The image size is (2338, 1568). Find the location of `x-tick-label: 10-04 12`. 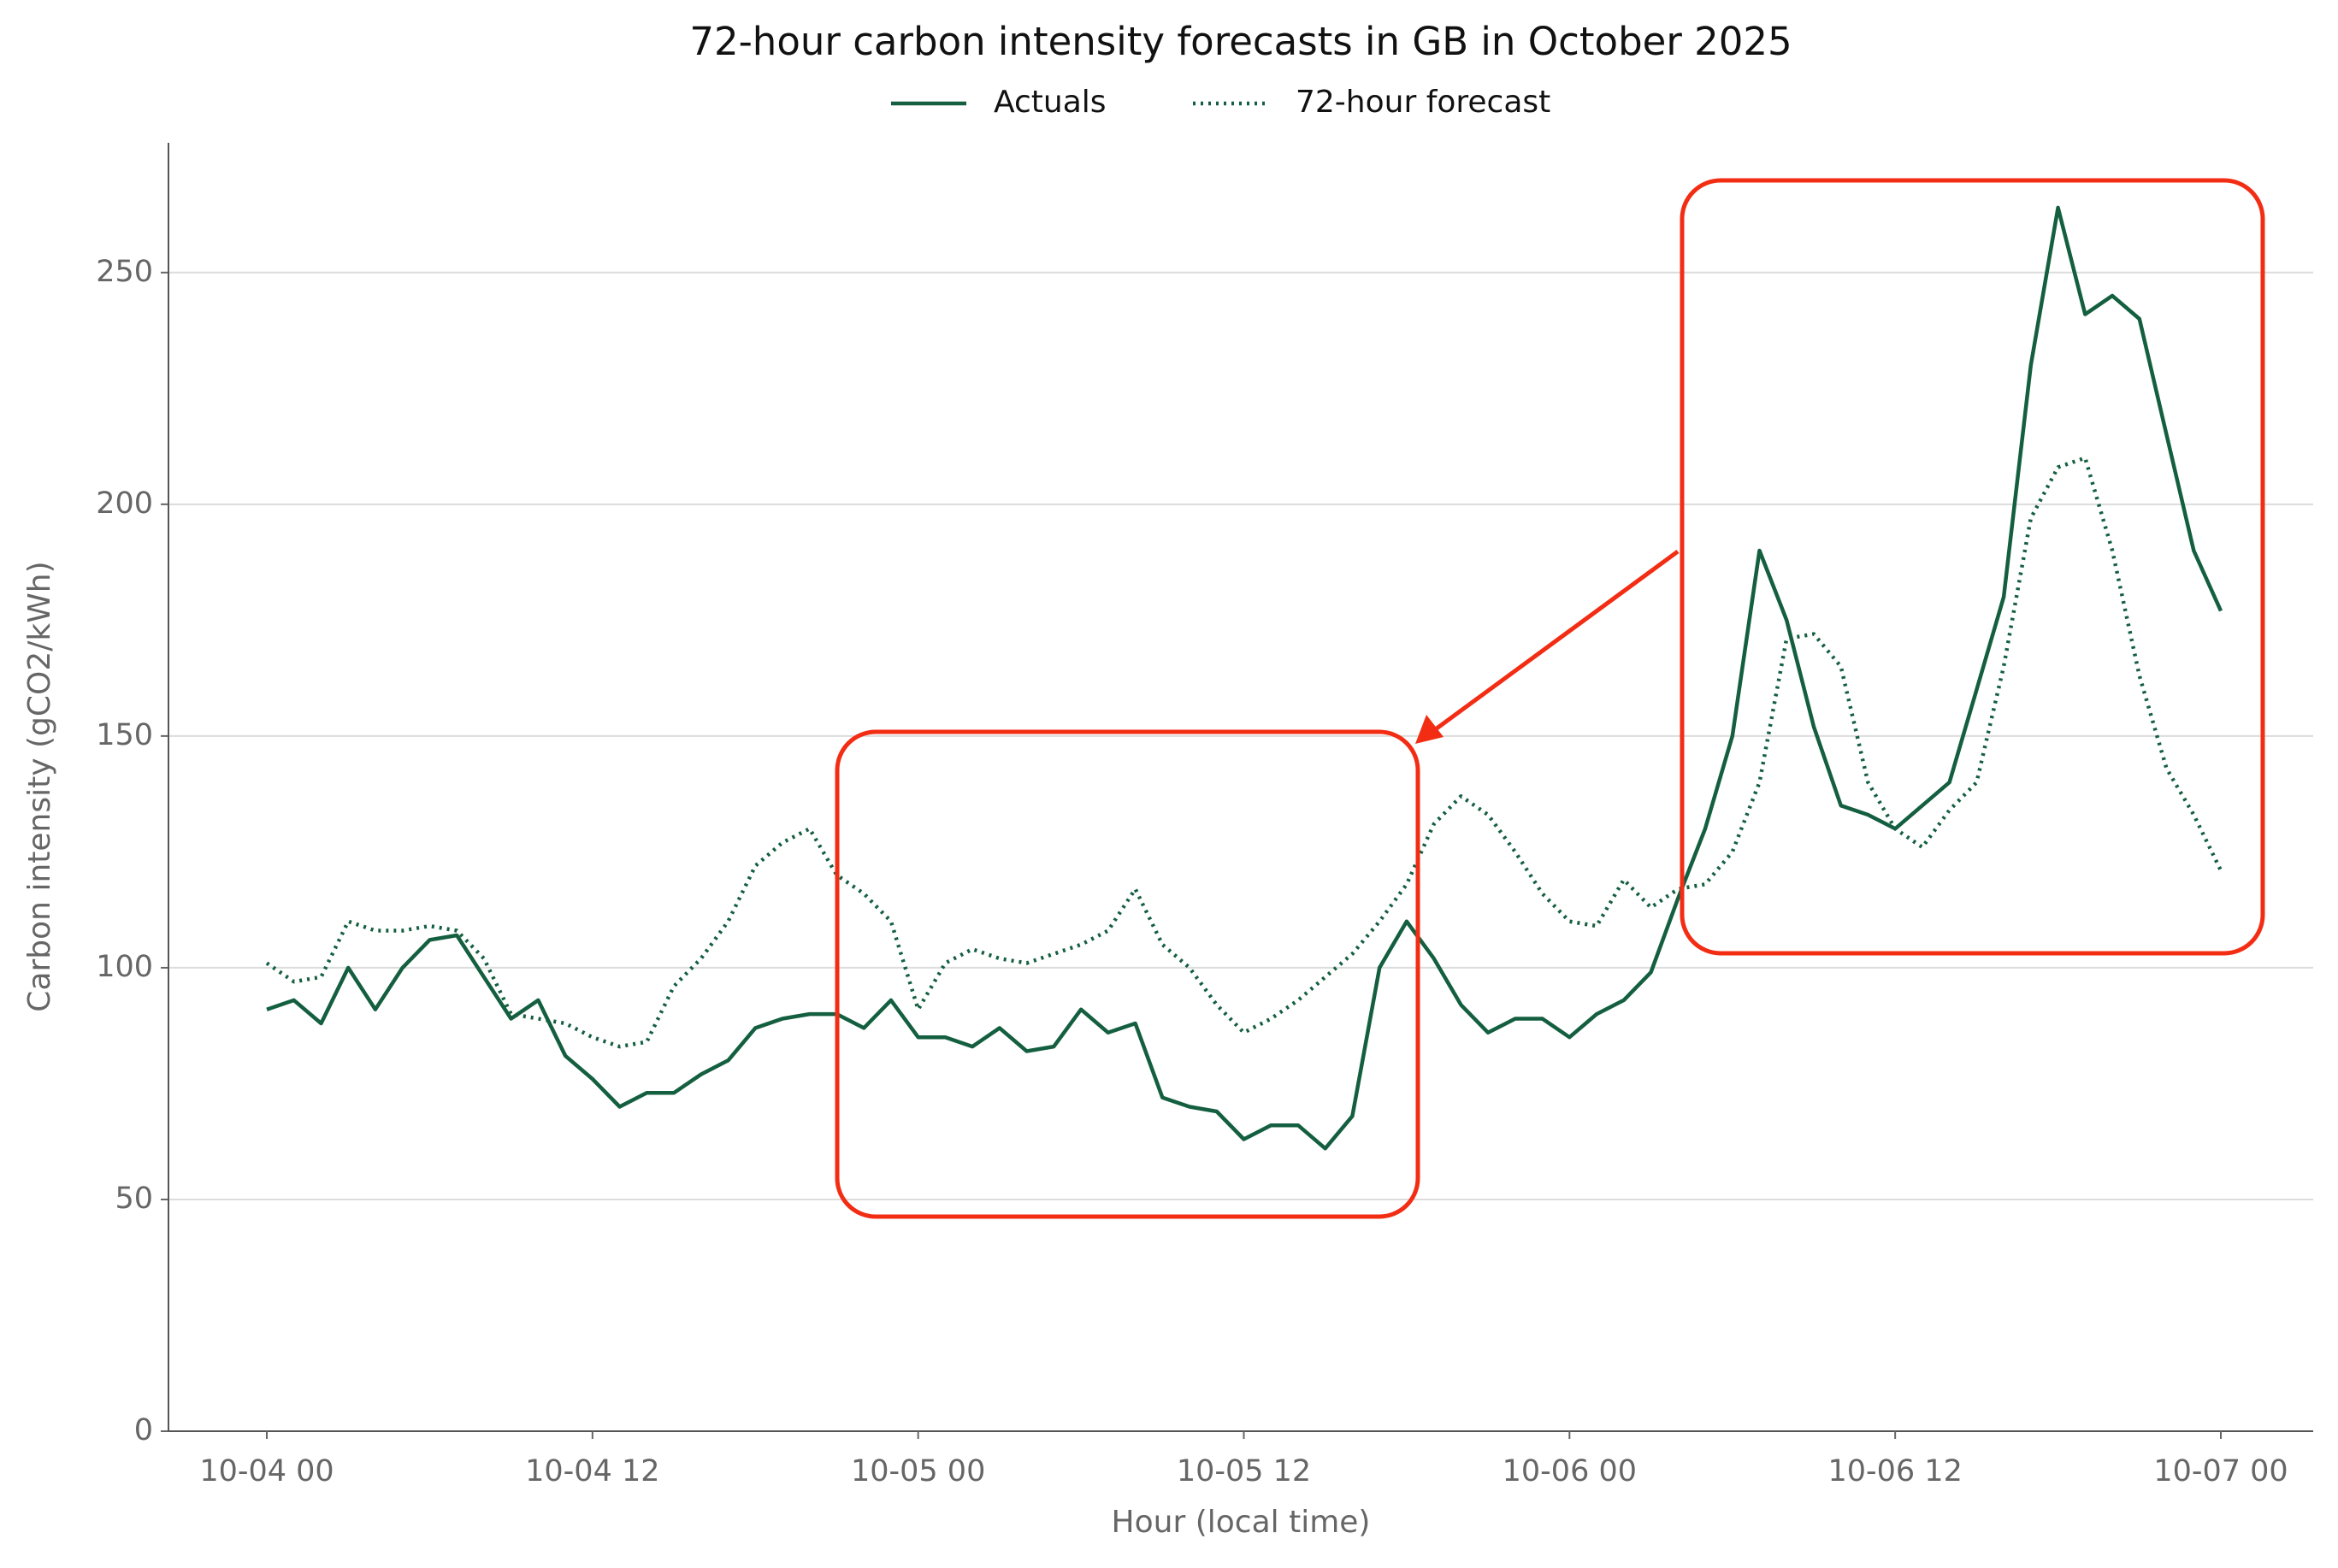

x-tick-label: 10-04 12 is located at coordinates (592, 1471).